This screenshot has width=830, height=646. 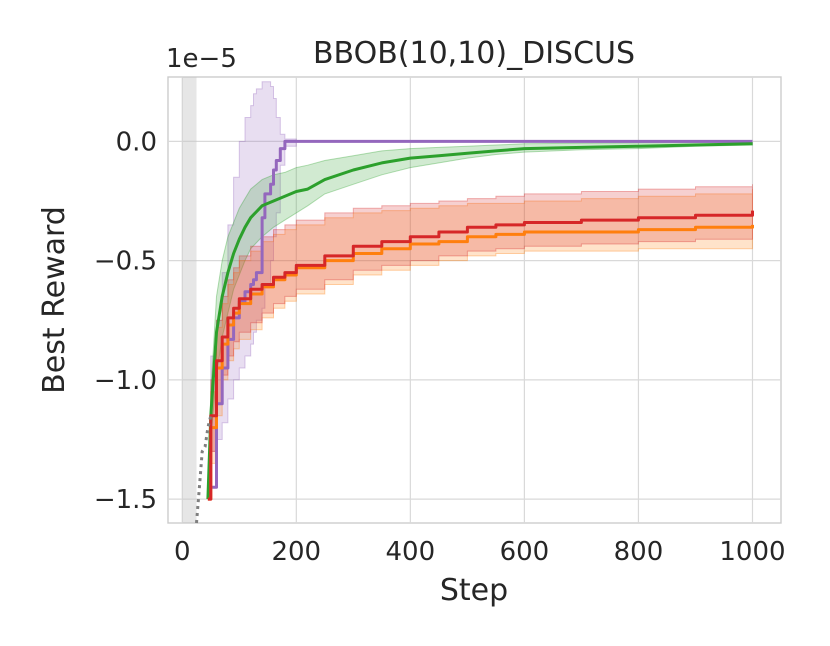 I want to click on series-4-line, so click(x=204, y=469).